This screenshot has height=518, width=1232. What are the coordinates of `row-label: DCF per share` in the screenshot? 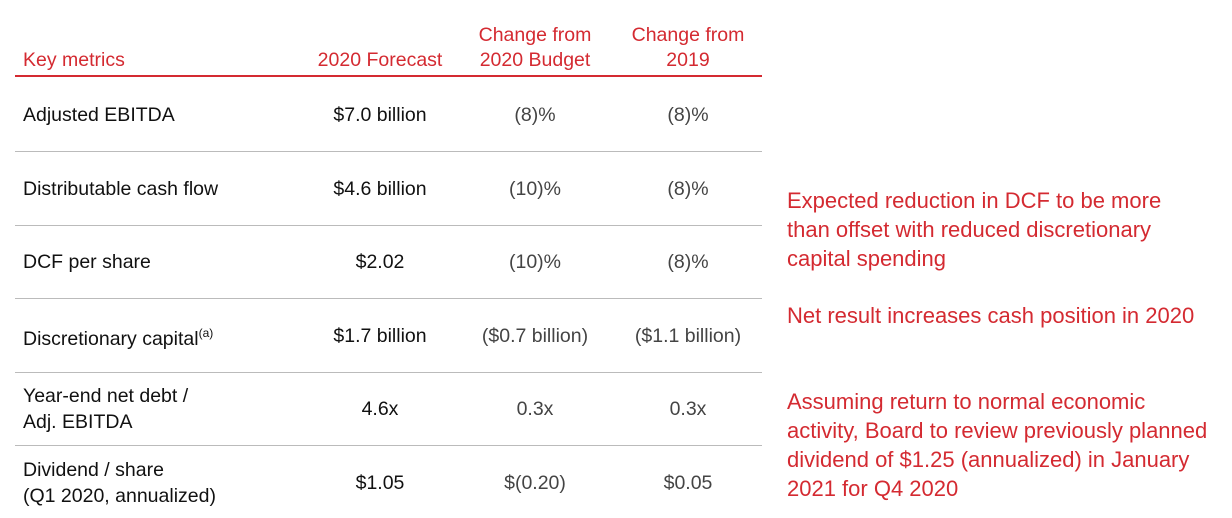 It's located at (87, 262).